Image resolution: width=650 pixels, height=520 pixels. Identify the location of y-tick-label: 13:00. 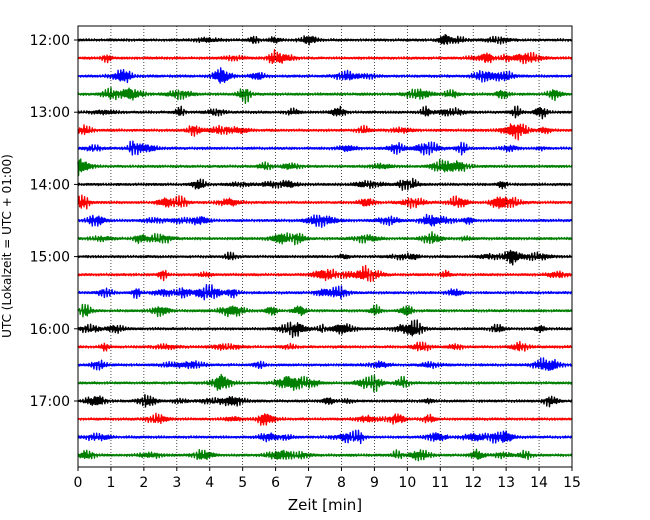
(50, 113).